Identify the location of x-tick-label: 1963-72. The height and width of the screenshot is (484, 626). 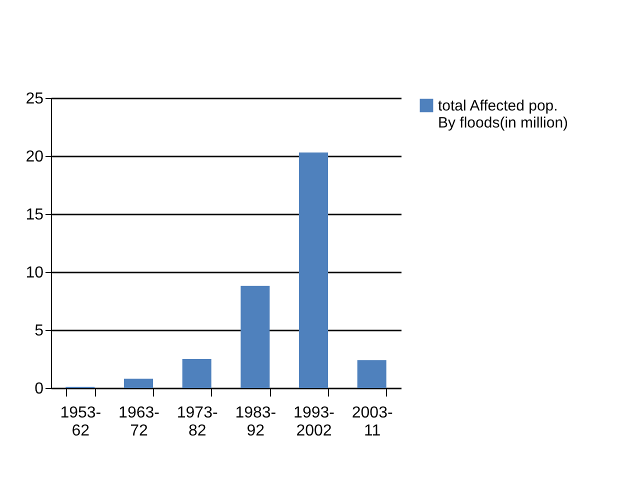
(139, 422).